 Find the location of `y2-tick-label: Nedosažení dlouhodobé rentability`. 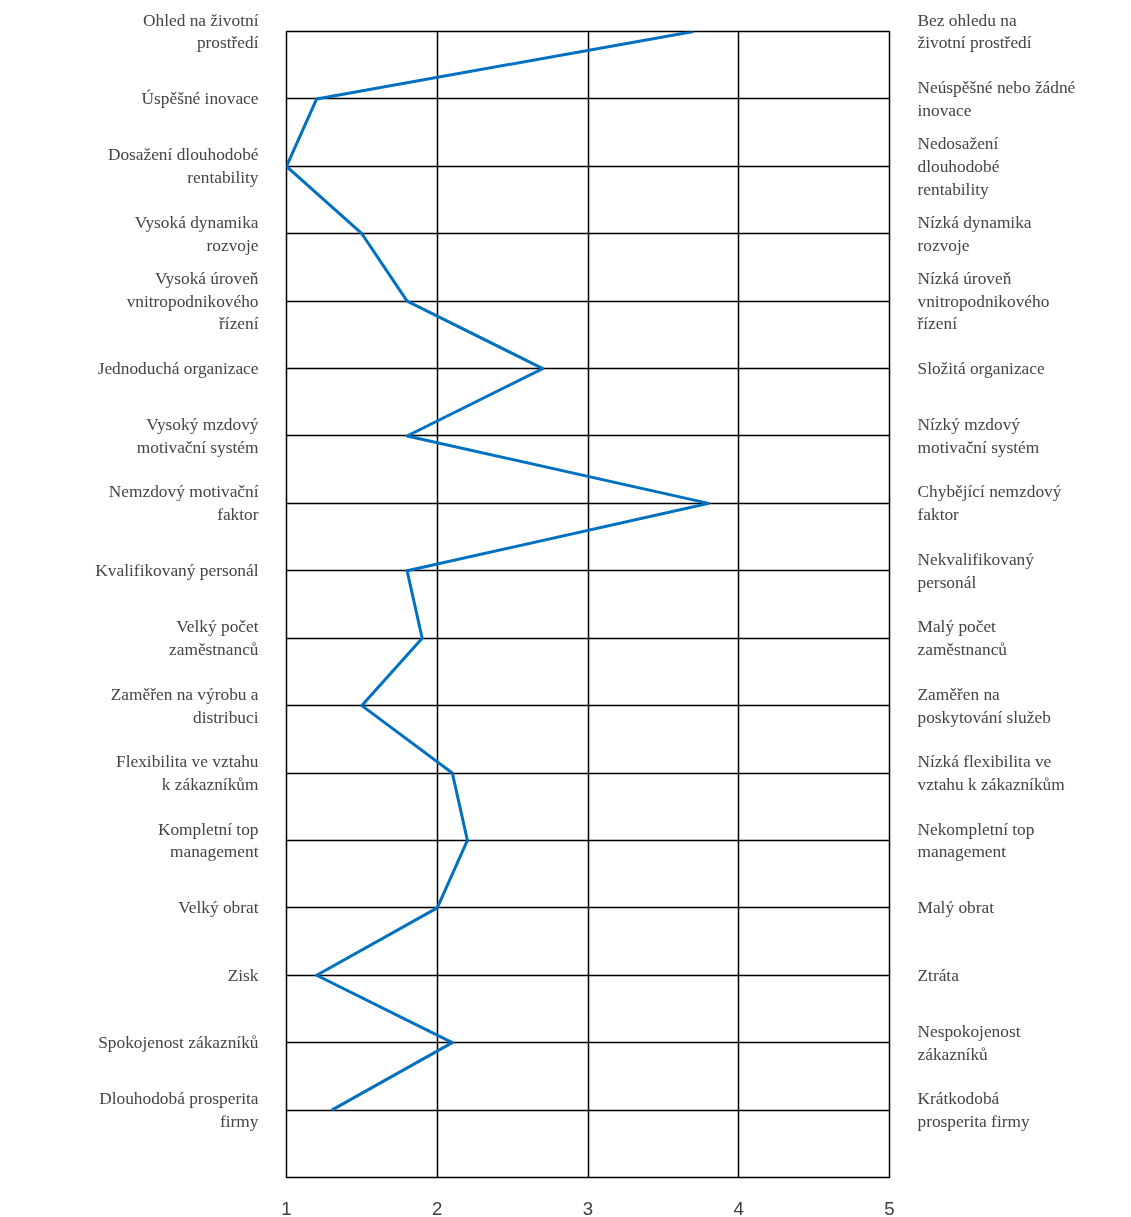

y2-tick-label: Nedosažení dlouhodobé rentability is located at coordinates (958, 166).